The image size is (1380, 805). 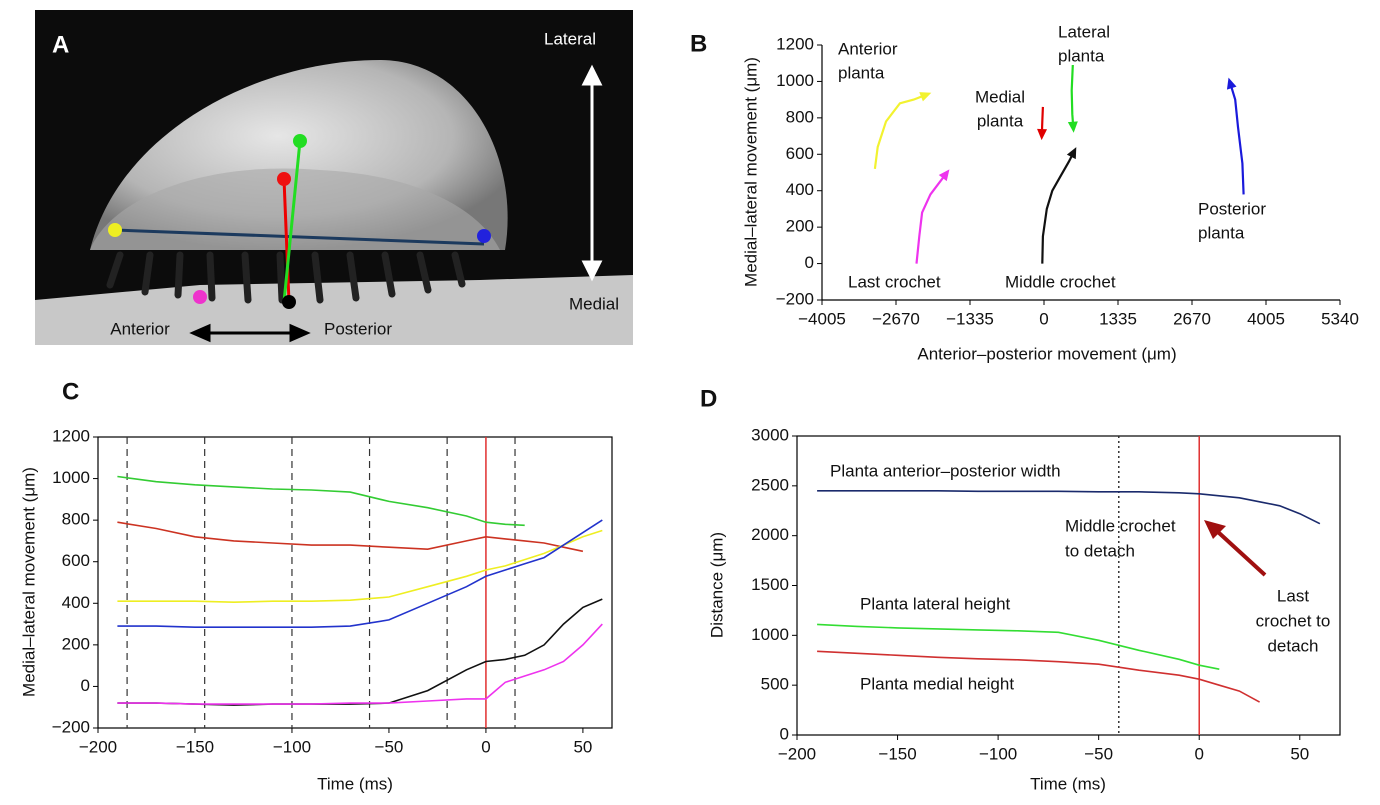 I want to click on x-tick-label: −1335, so click(x=970, y=318).